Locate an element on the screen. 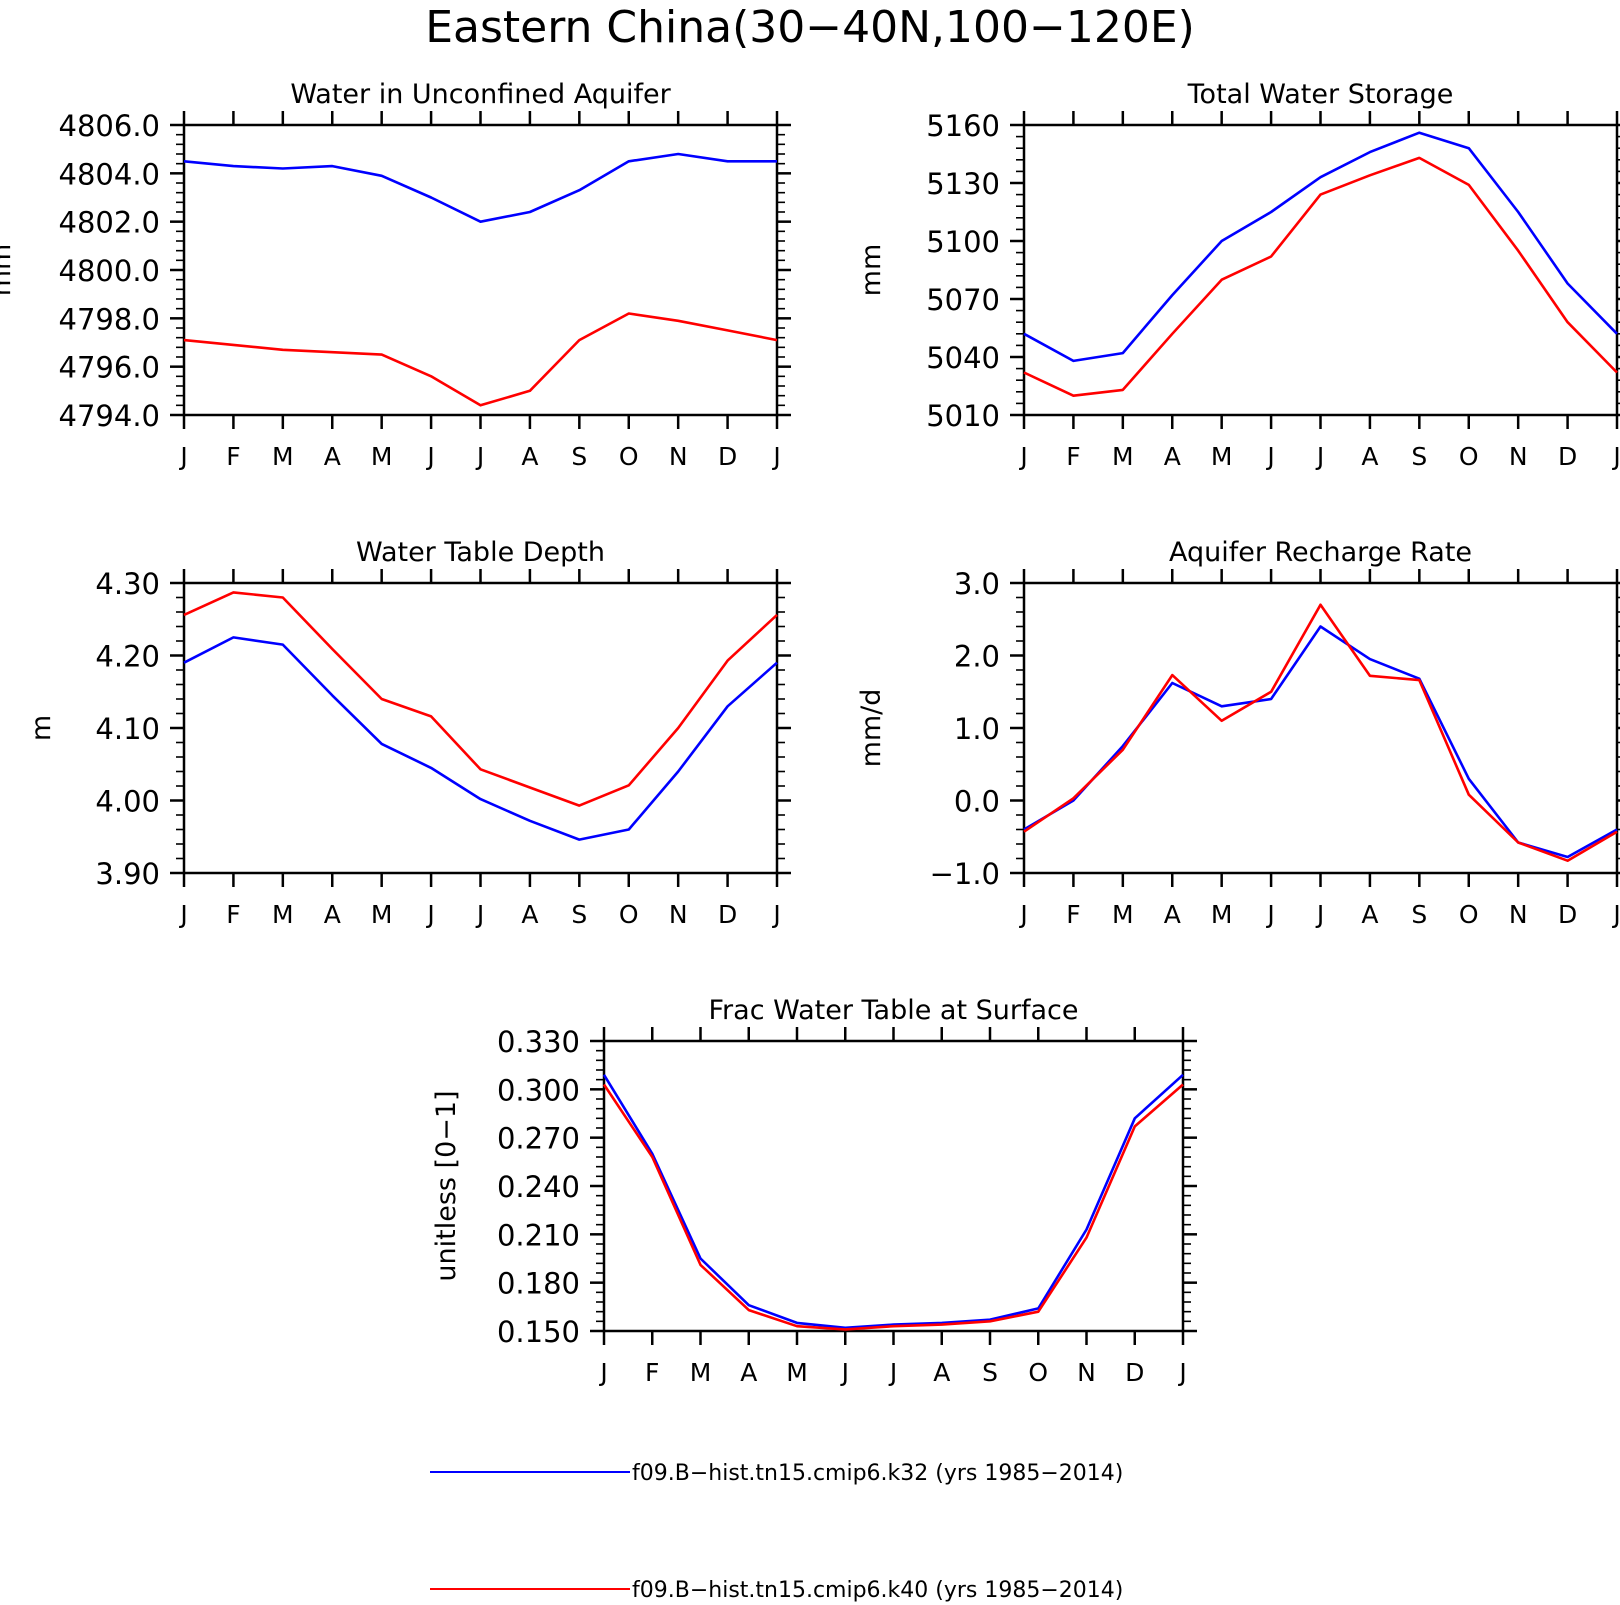 The height and width of the screenshot is (1605, 1620). y-tick-label: 0.330 is located at coordinates (538, 1042).